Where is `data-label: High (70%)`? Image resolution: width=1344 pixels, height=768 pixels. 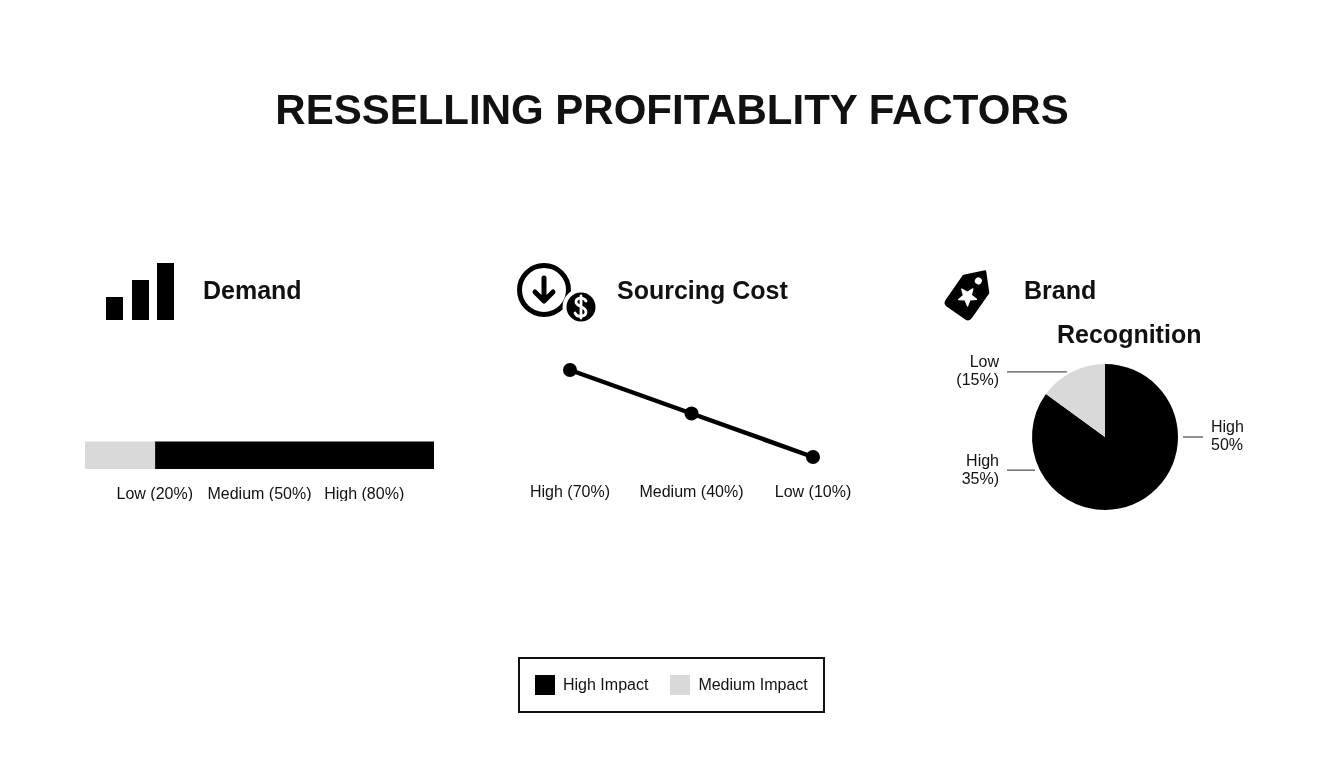 data-label: High (70%) is located at coordinates (570, 492).